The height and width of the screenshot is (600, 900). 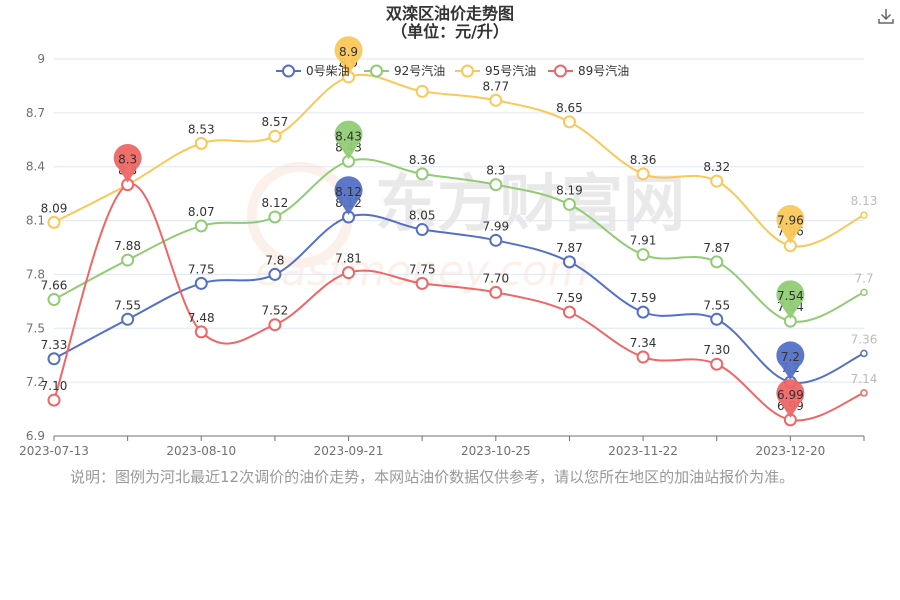 What do you see at coordinates (790, 357) in the screenshot?
I see `extreme-marker-label: 7.2` at bounding box center [790, 357].